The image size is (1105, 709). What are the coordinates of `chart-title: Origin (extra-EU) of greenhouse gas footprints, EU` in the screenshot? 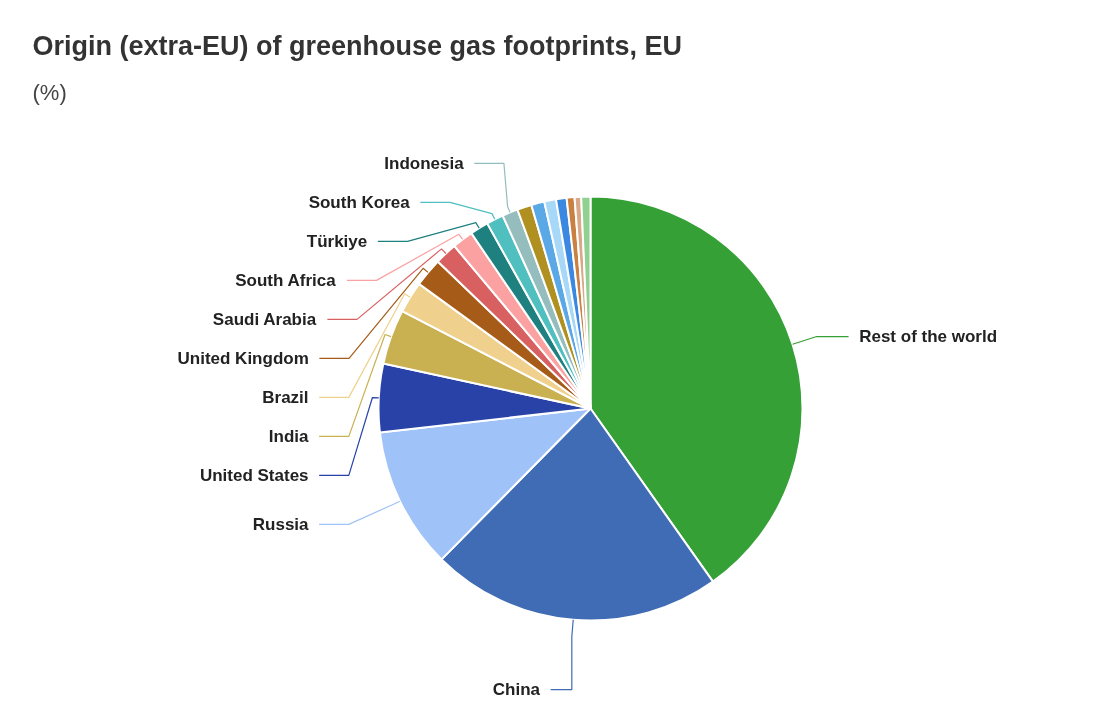 It's located at (357, 45).